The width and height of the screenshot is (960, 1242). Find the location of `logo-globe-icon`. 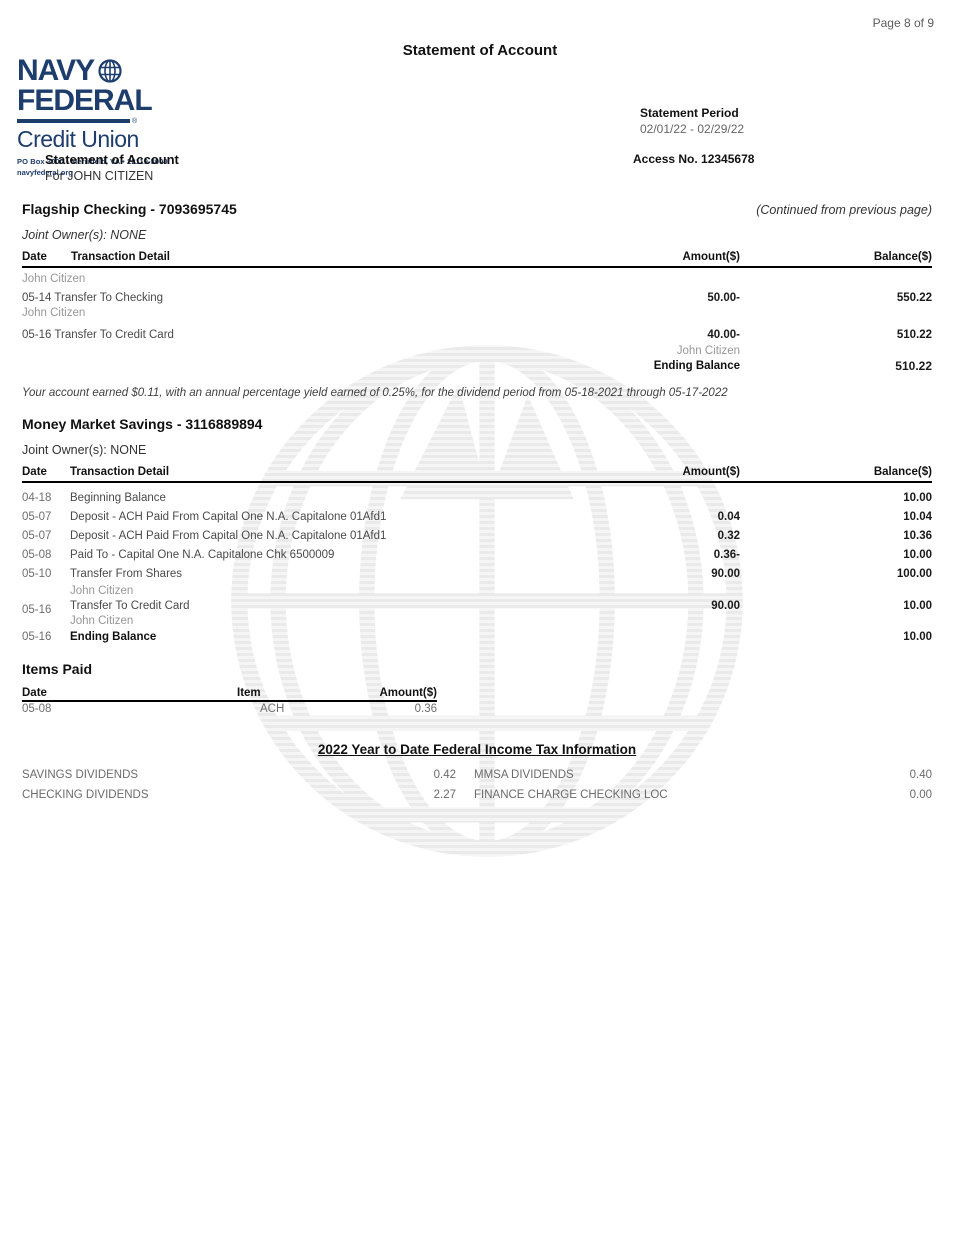

logo-globe-icon is located at coordinates (110, 71).